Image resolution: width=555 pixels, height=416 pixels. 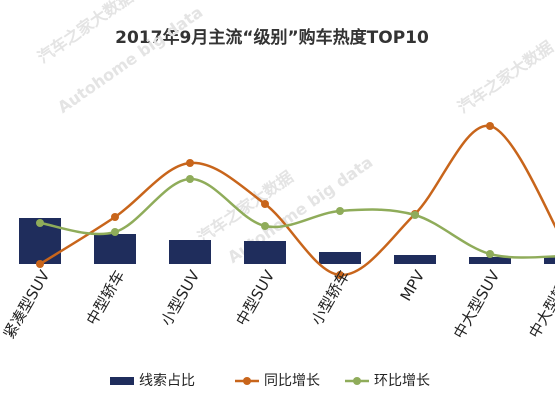 What do you see at coordinates (180, 298) in the screenshot?
I see `x-tick-label: 小型SUV` at bounding box center [180, 298].